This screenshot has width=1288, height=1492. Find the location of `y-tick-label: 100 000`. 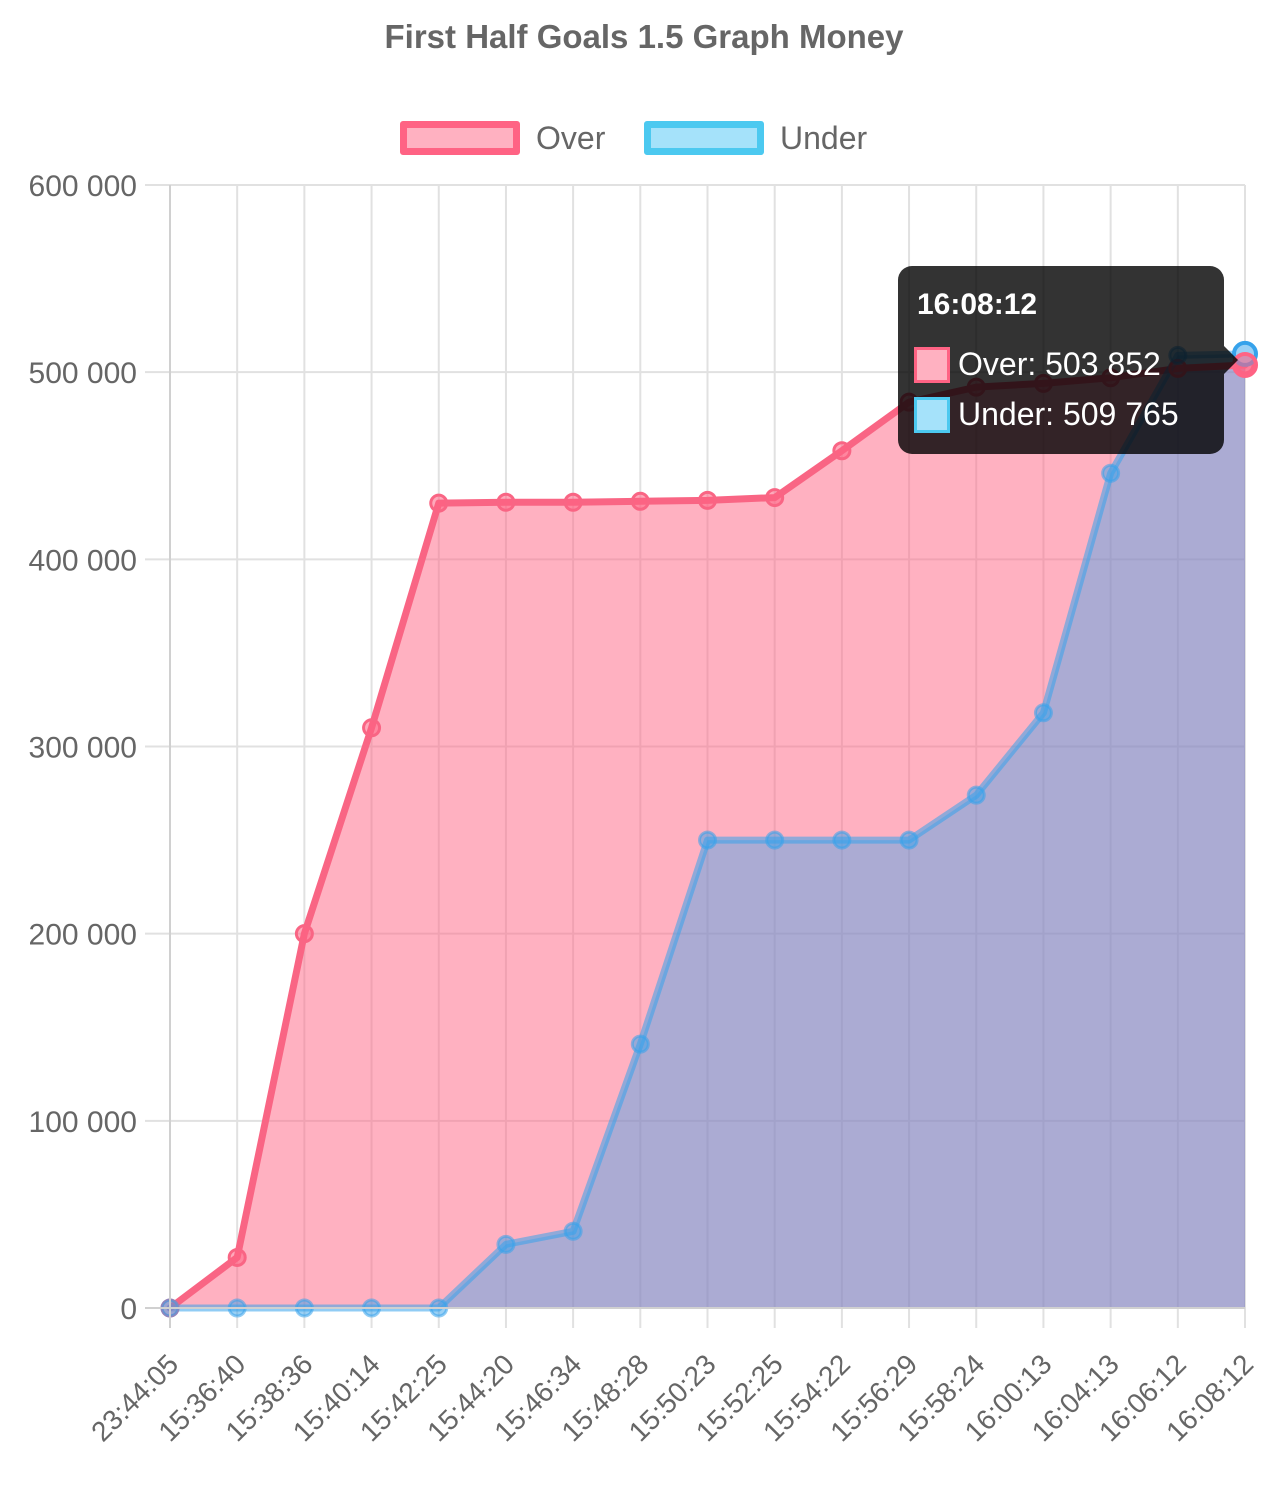

y-tick-label: 100 000 is located at coordinates (83, 1122).